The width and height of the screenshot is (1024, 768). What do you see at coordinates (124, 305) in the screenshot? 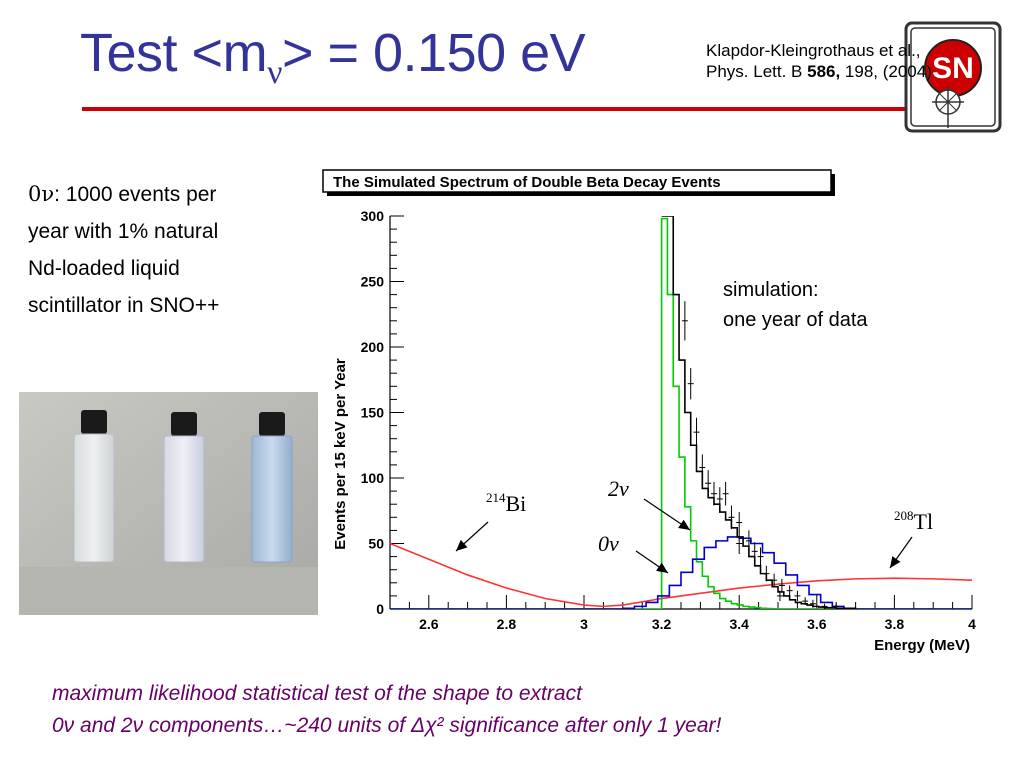
I see `left-text-line4: scintillator in SNO++` at bounding box center [124, 305].